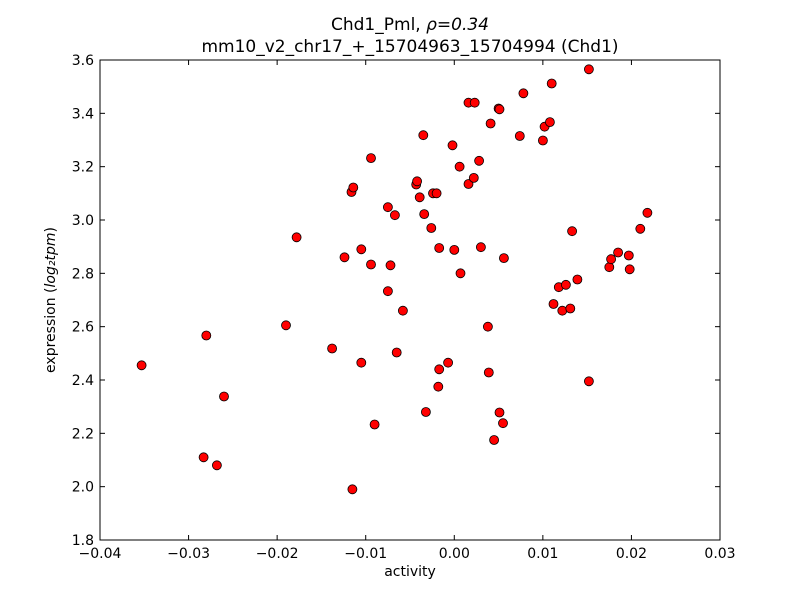 This screenshot has height=600, width=800. What do you see at coordinates (83, 61) in the screenshot?
I see `y-tick-label-9: 3.6` at bounding box center [83, 61].